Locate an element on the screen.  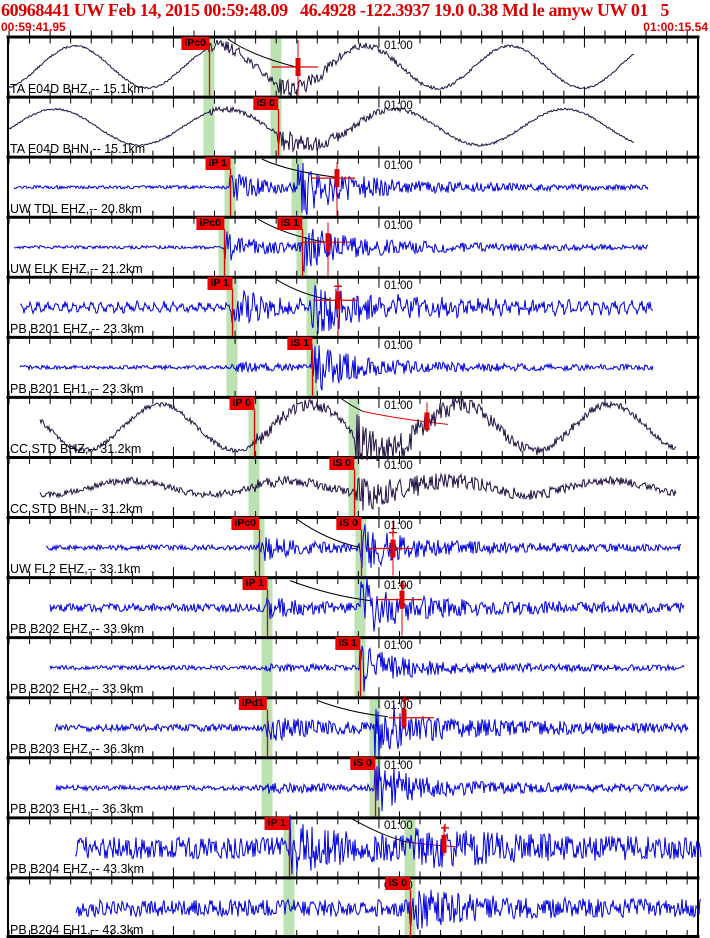
trace-label: UW ELK EHZ,-- 21.2km is located at coordinates (76, 268).